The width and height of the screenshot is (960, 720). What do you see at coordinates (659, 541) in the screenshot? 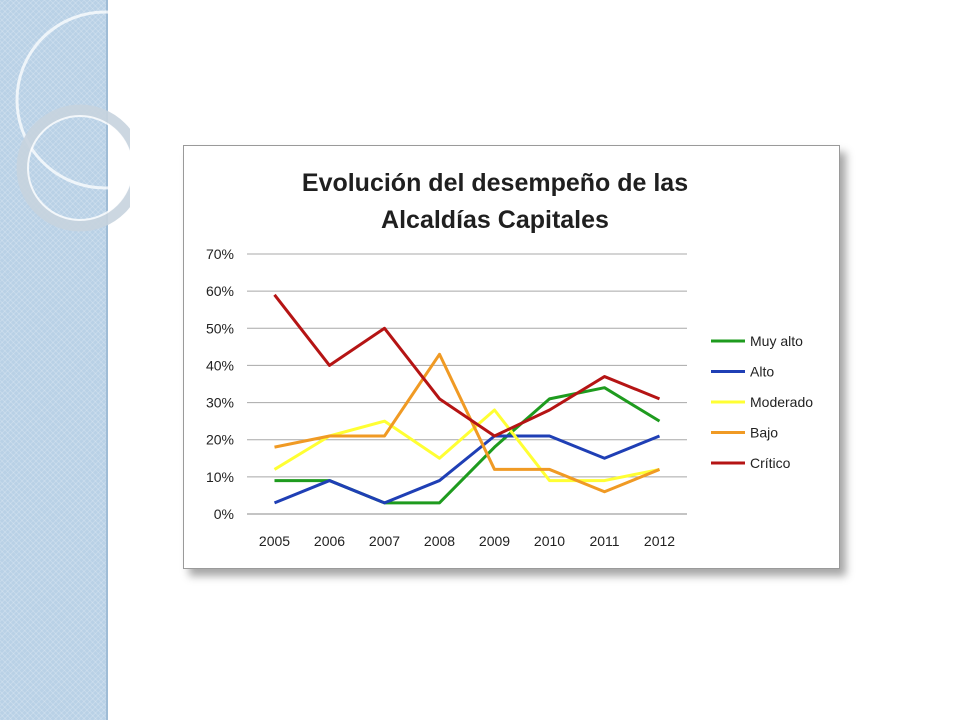
I see `x-tick-label: 2012` at bounding box center [659, 541].